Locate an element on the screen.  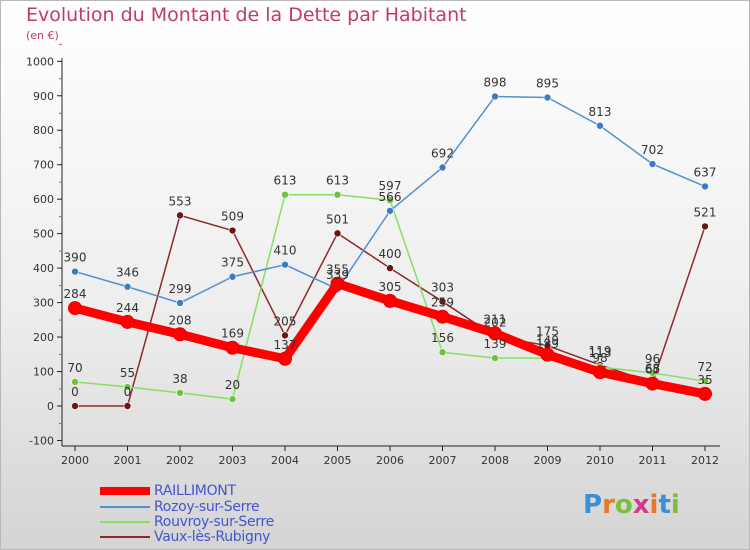
data-label-vaux-l-s-rubigny-2000: 0 is located at coordinates (75, 392).